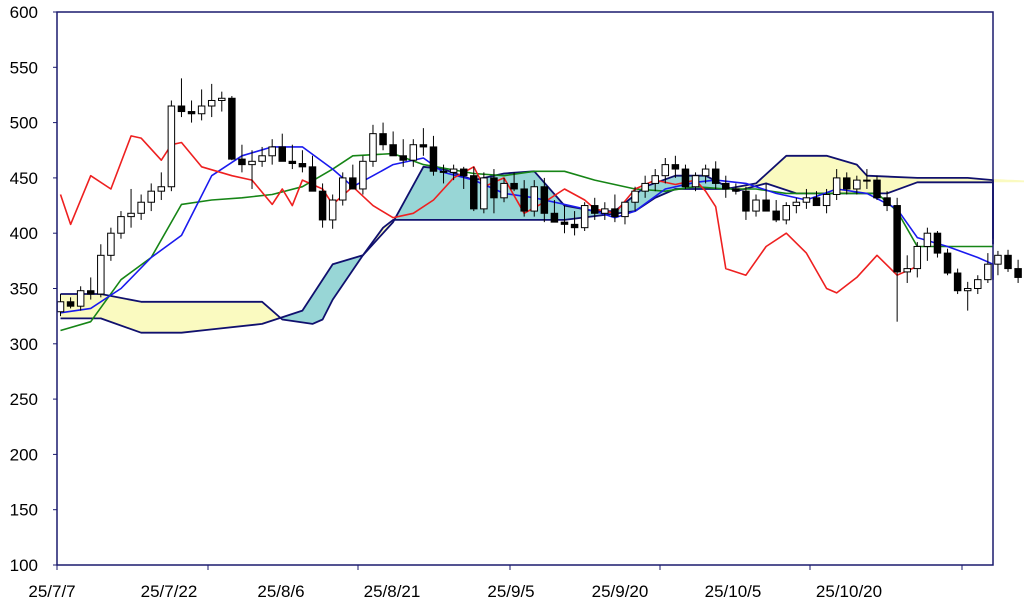 Image resolution: width=1024 pixels, height=602 pixels. I want to click on y-axis-ticks: 100 150 200 250 300 350 400 450 500 550 600, so click(33, 289).